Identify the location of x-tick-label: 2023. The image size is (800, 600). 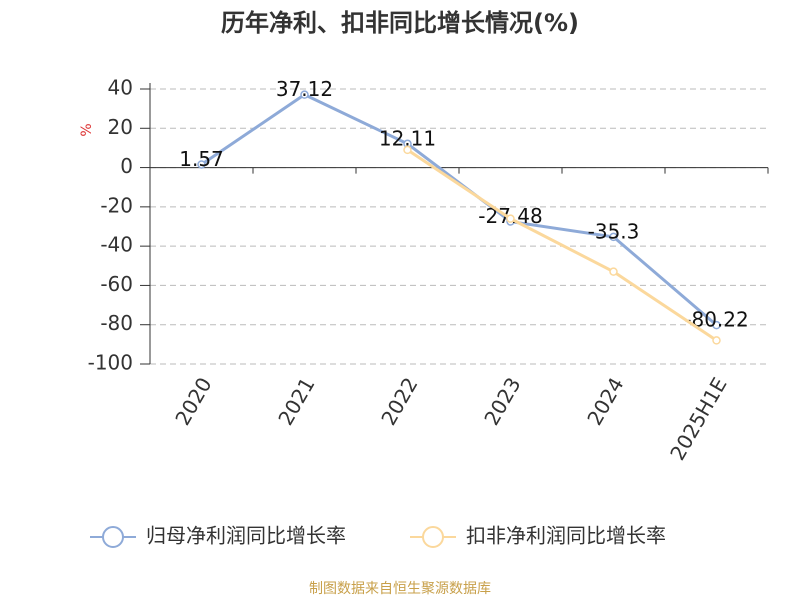
(502, 401).